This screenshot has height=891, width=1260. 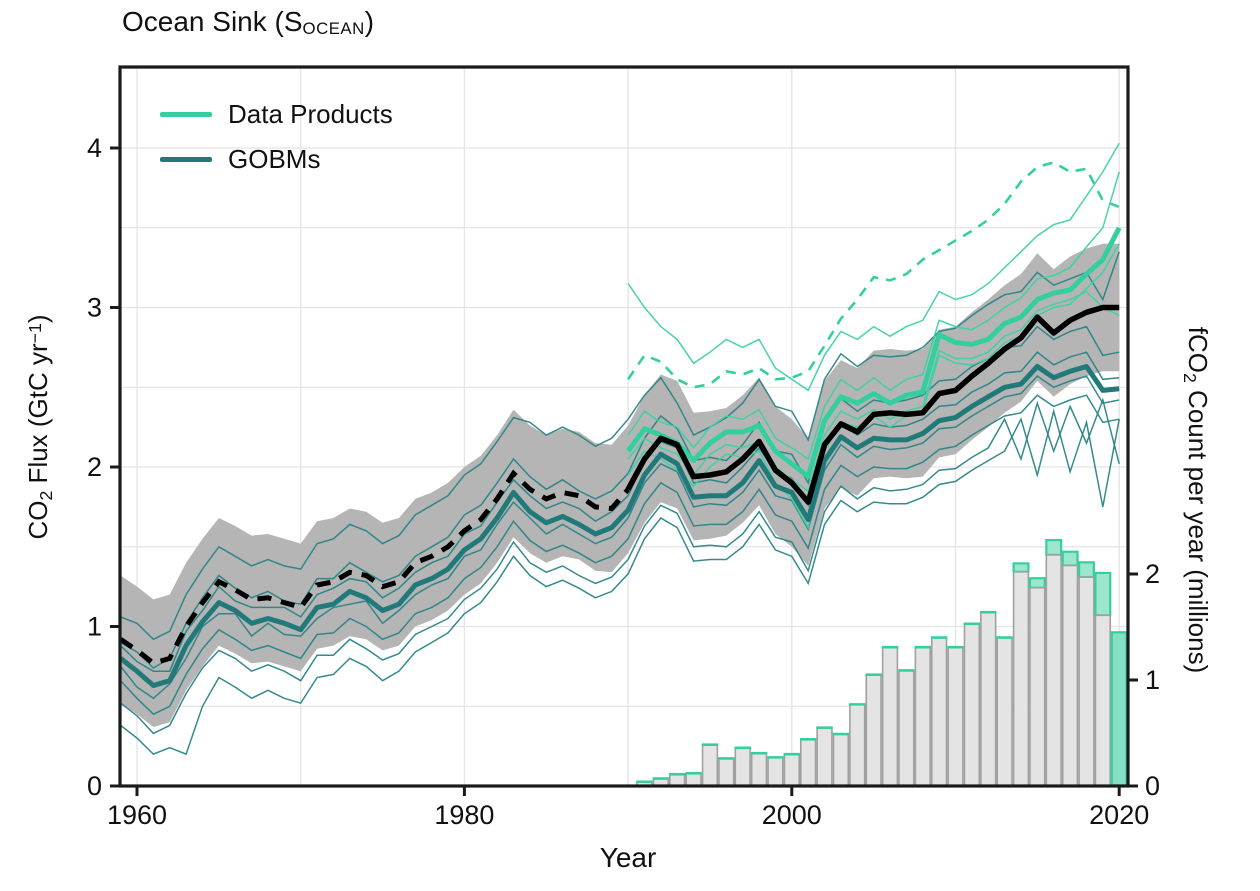 What do you see at coordinates (872, 404) in the screenshot?
I see `best-estimate-solid-line` at bounding box center [872, 404].